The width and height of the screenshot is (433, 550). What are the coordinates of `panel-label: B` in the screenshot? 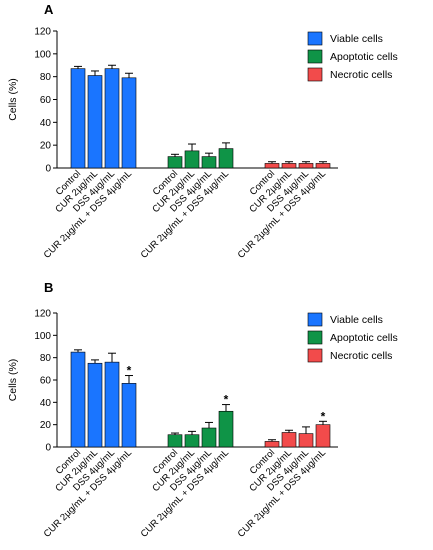 It's located at (48, 287).